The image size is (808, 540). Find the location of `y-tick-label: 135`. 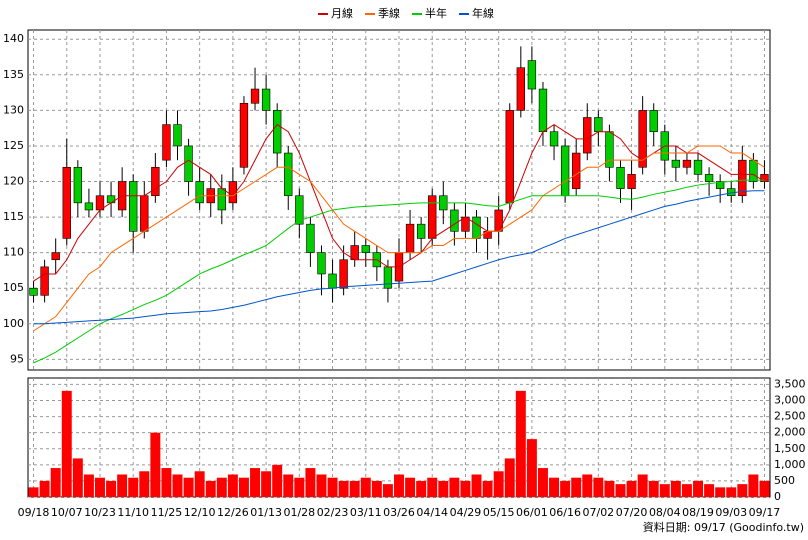

y-tick-label: 135 is located at coordinates (13, 74).